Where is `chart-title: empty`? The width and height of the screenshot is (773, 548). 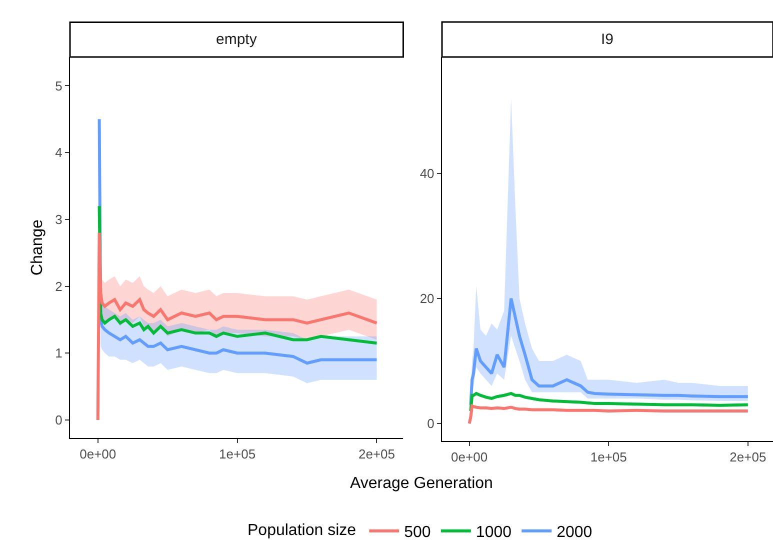
chart-title: empty is located at coordinates (237, 39).